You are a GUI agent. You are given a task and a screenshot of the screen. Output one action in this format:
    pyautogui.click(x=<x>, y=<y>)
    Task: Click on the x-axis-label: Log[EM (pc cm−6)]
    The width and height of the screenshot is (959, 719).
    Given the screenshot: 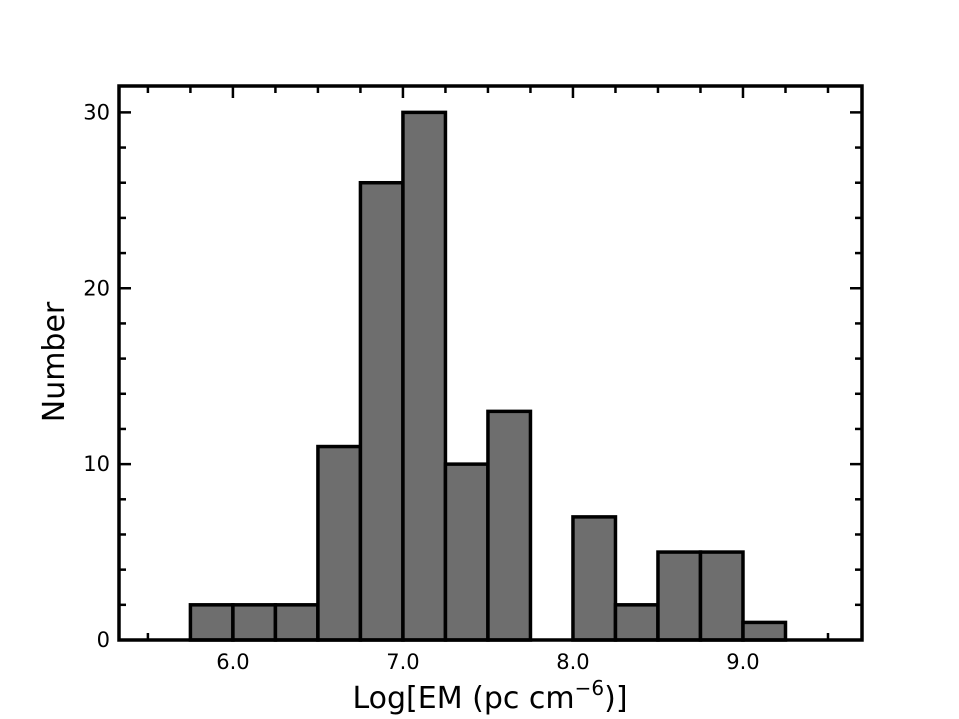 What is the action you would take?
    pyautogui.click(x=489, y=696)
    